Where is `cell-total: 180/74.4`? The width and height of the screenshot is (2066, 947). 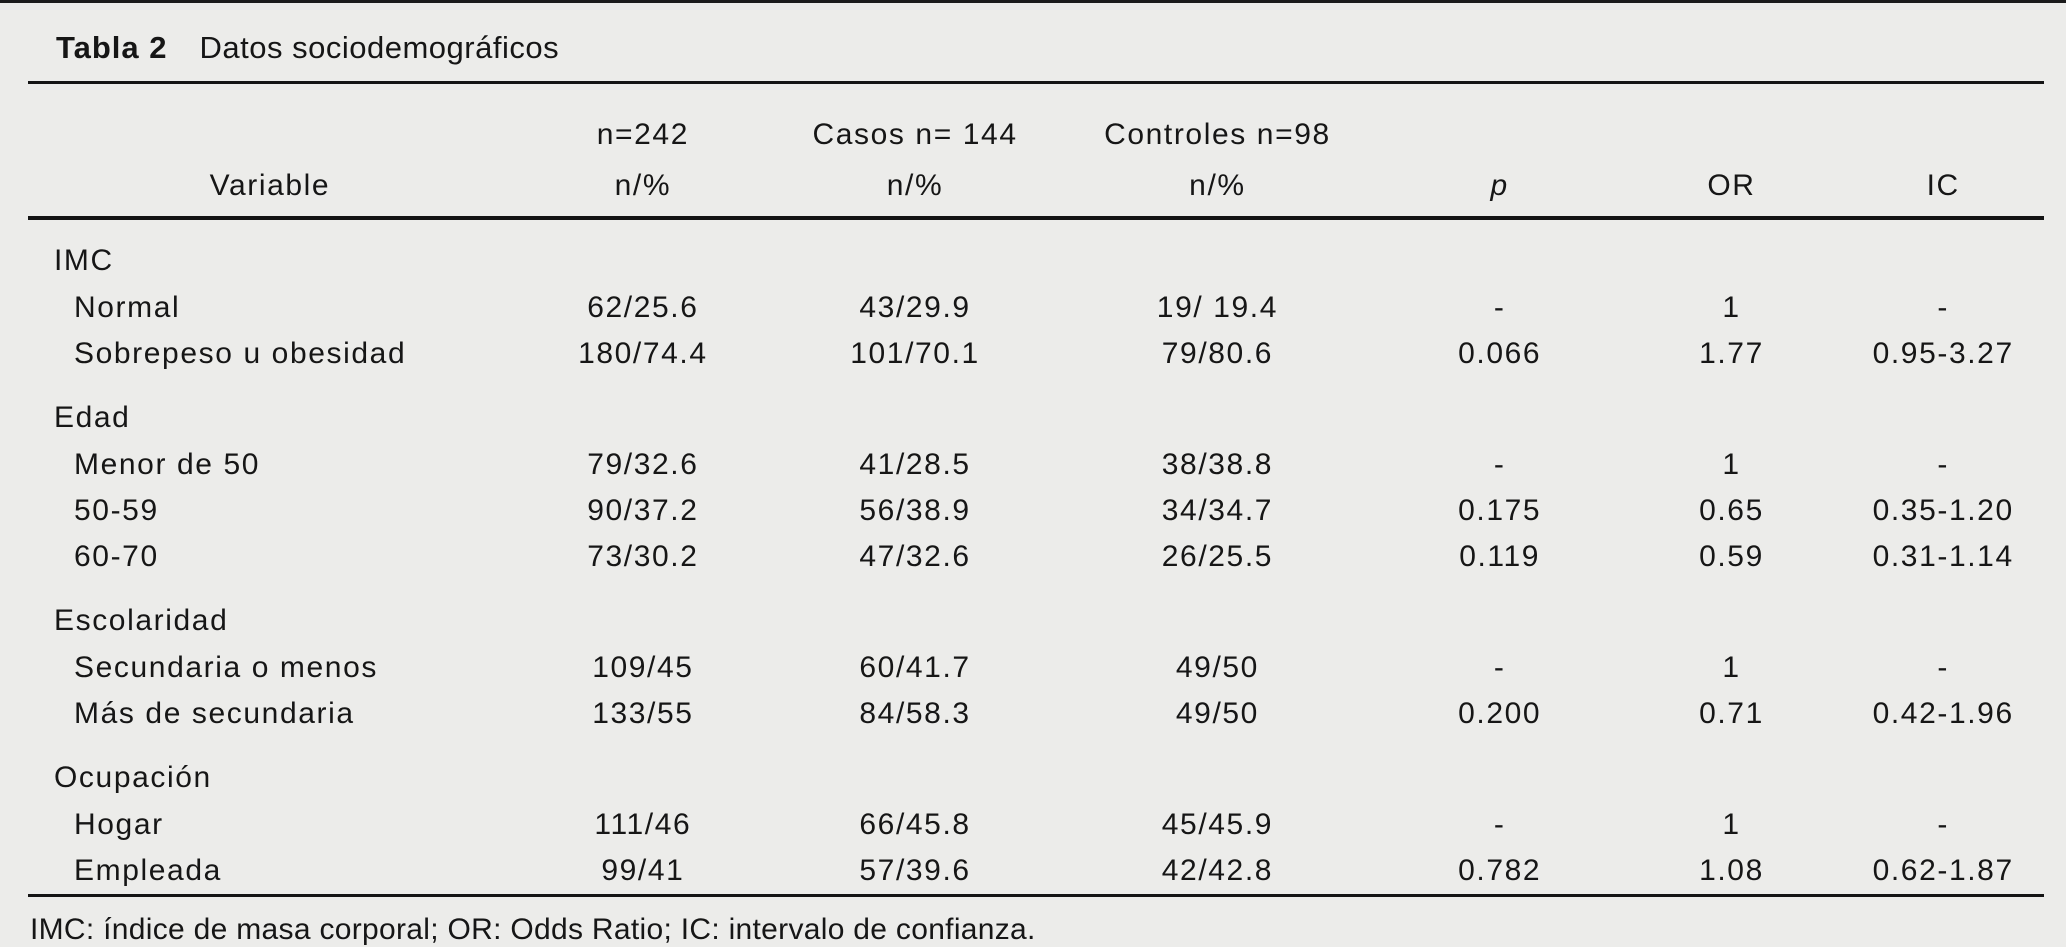 cell-total: 180/74.4 is located at coordinates (643, 353).